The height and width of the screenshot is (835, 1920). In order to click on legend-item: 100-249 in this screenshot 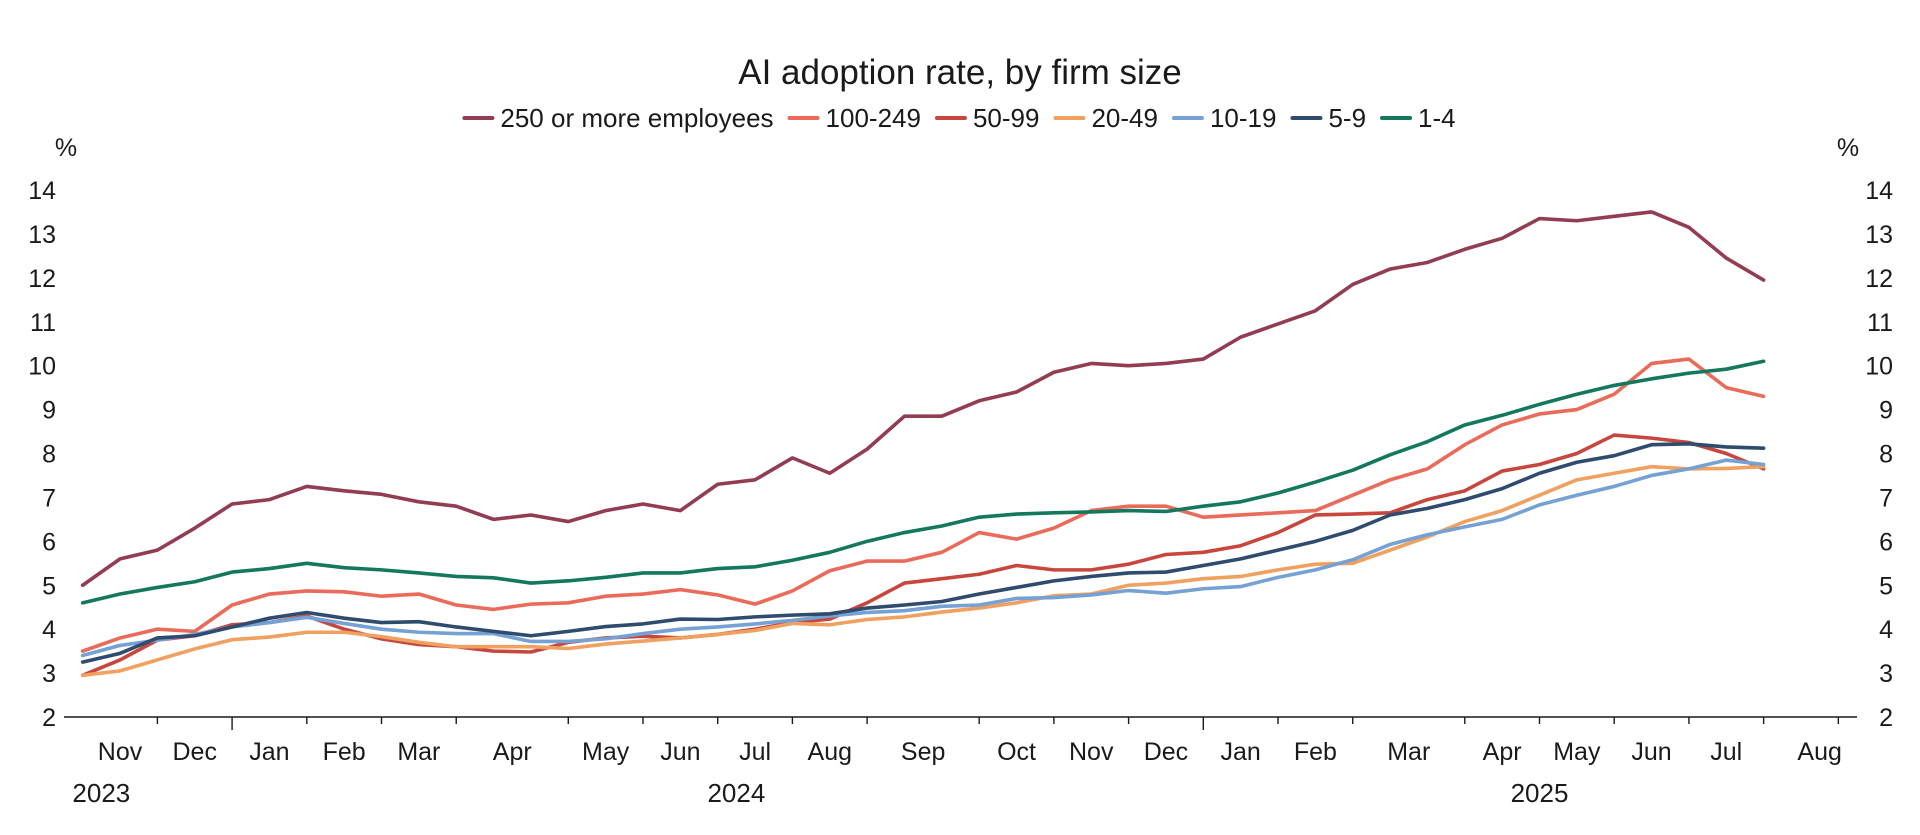, I will do `click(854, 118)`.